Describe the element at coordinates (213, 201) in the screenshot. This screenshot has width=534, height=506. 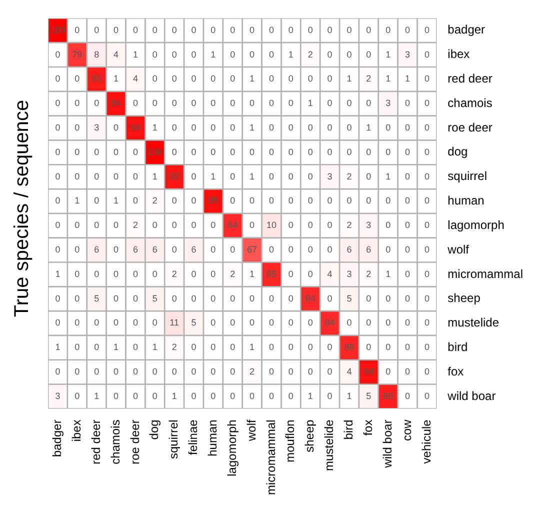
I see `data-label: 95` at that location.